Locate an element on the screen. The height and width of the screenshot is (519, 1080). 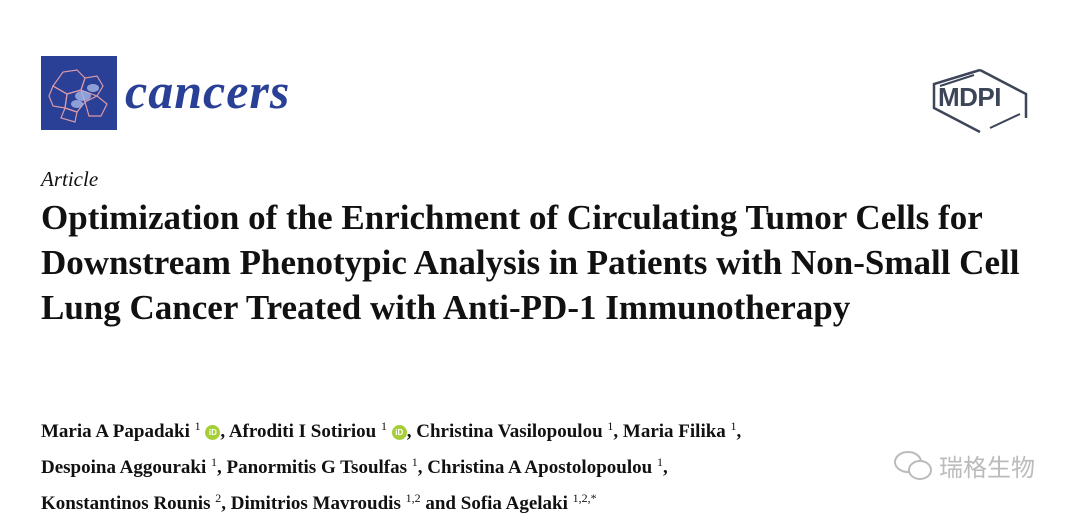
author-name: Maria A Papadaki is located at coordinates (115, 431).